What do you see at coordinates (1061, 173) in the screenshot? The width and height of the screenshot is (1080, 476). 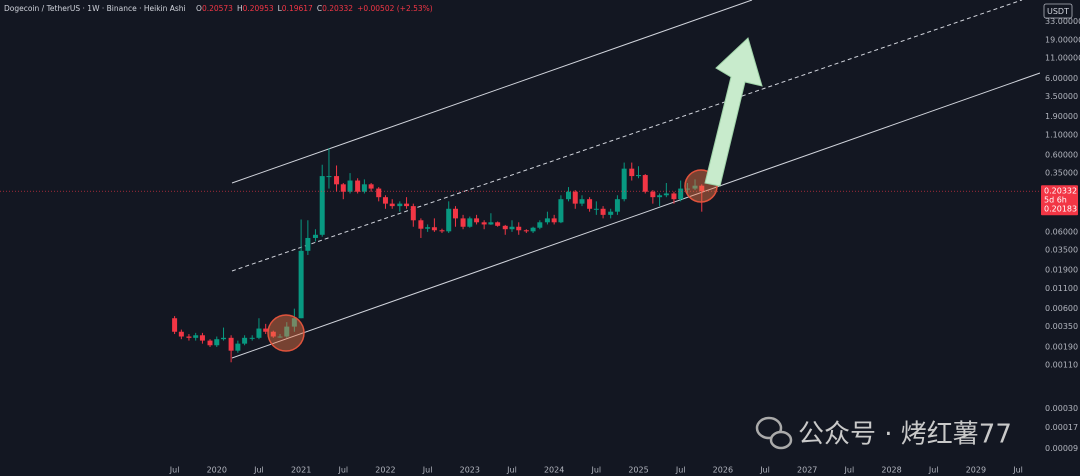 I see `y-tick-label: 0.35000` at bounding box center [1061, 173].